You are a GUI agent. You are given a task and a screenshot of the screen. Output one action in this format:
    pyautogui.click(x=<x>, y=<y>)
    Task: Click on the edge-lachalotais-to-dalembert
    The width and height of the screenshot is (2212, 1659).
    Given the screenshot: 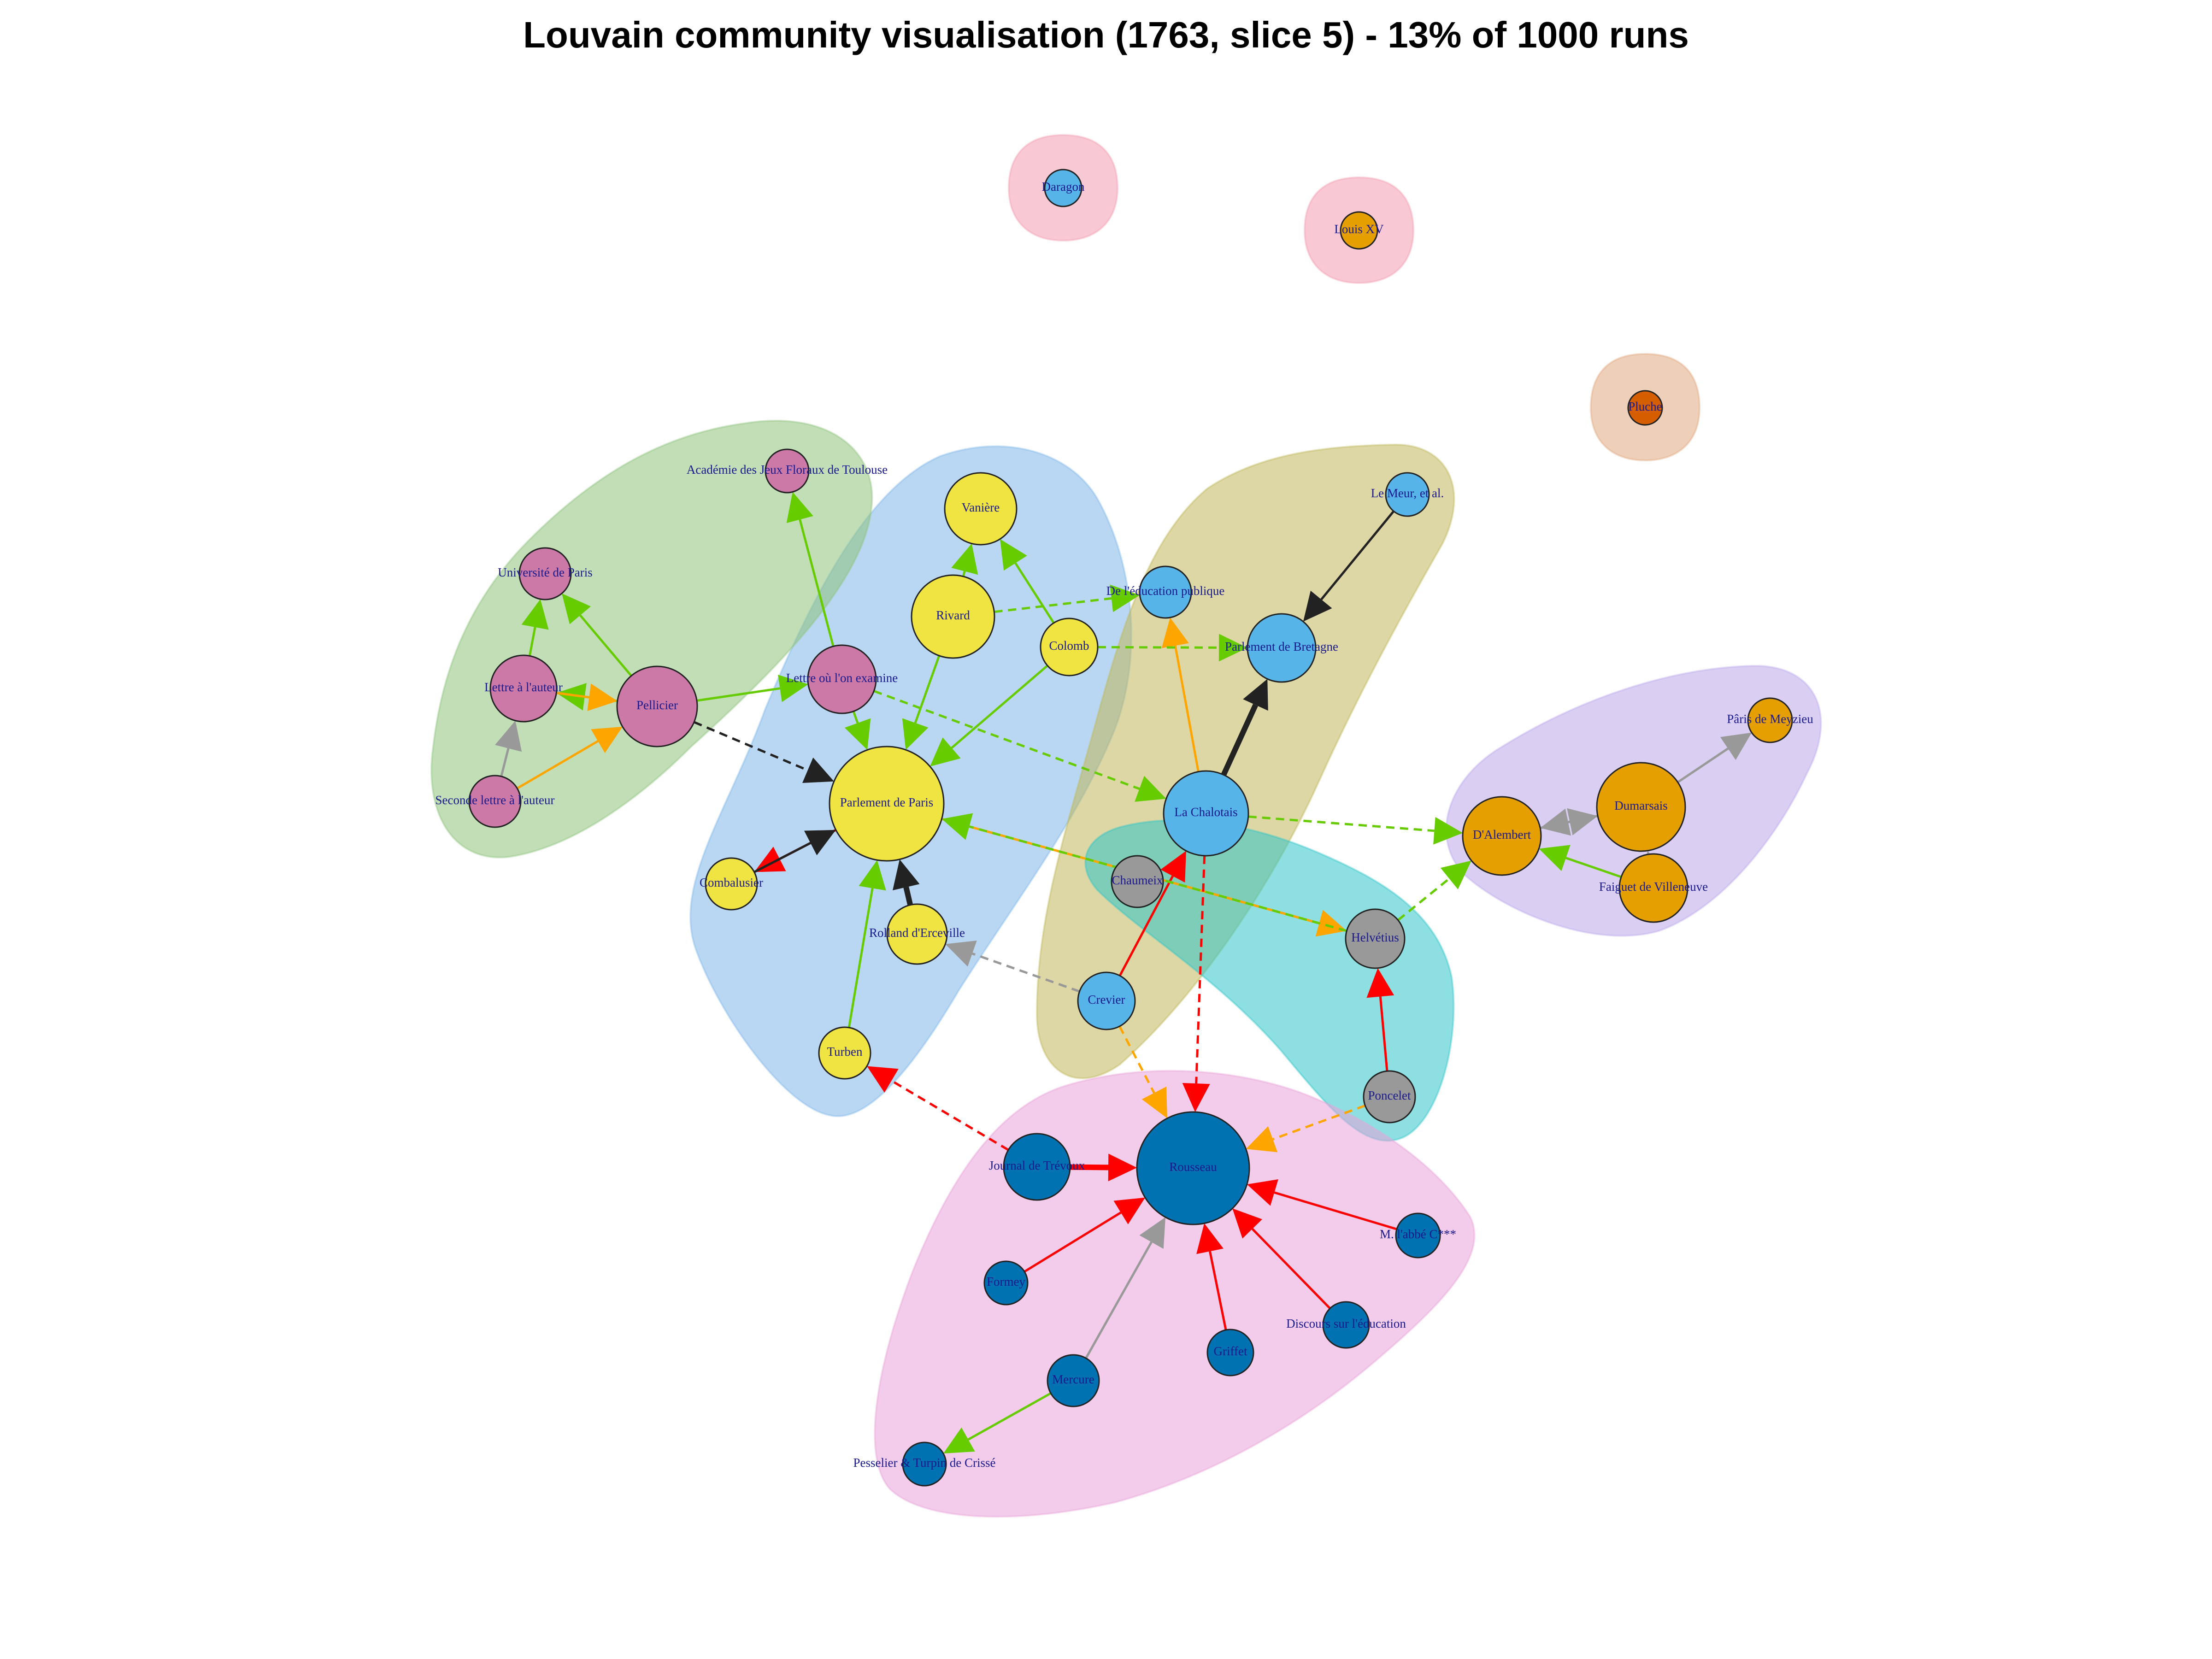 What is the action you would take?
    pyautogui.click(x=1355, y=830)
    